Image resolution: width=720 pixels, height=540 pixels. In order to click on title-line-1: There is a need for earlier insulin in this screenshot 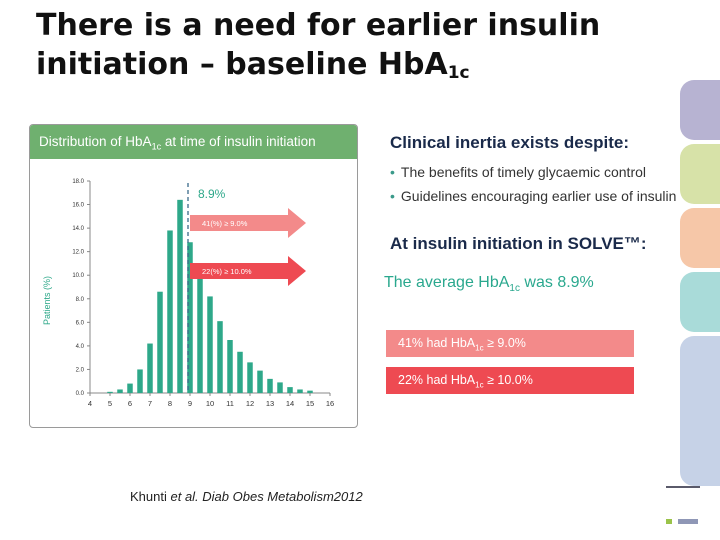, I will do `click(318, 25)`.